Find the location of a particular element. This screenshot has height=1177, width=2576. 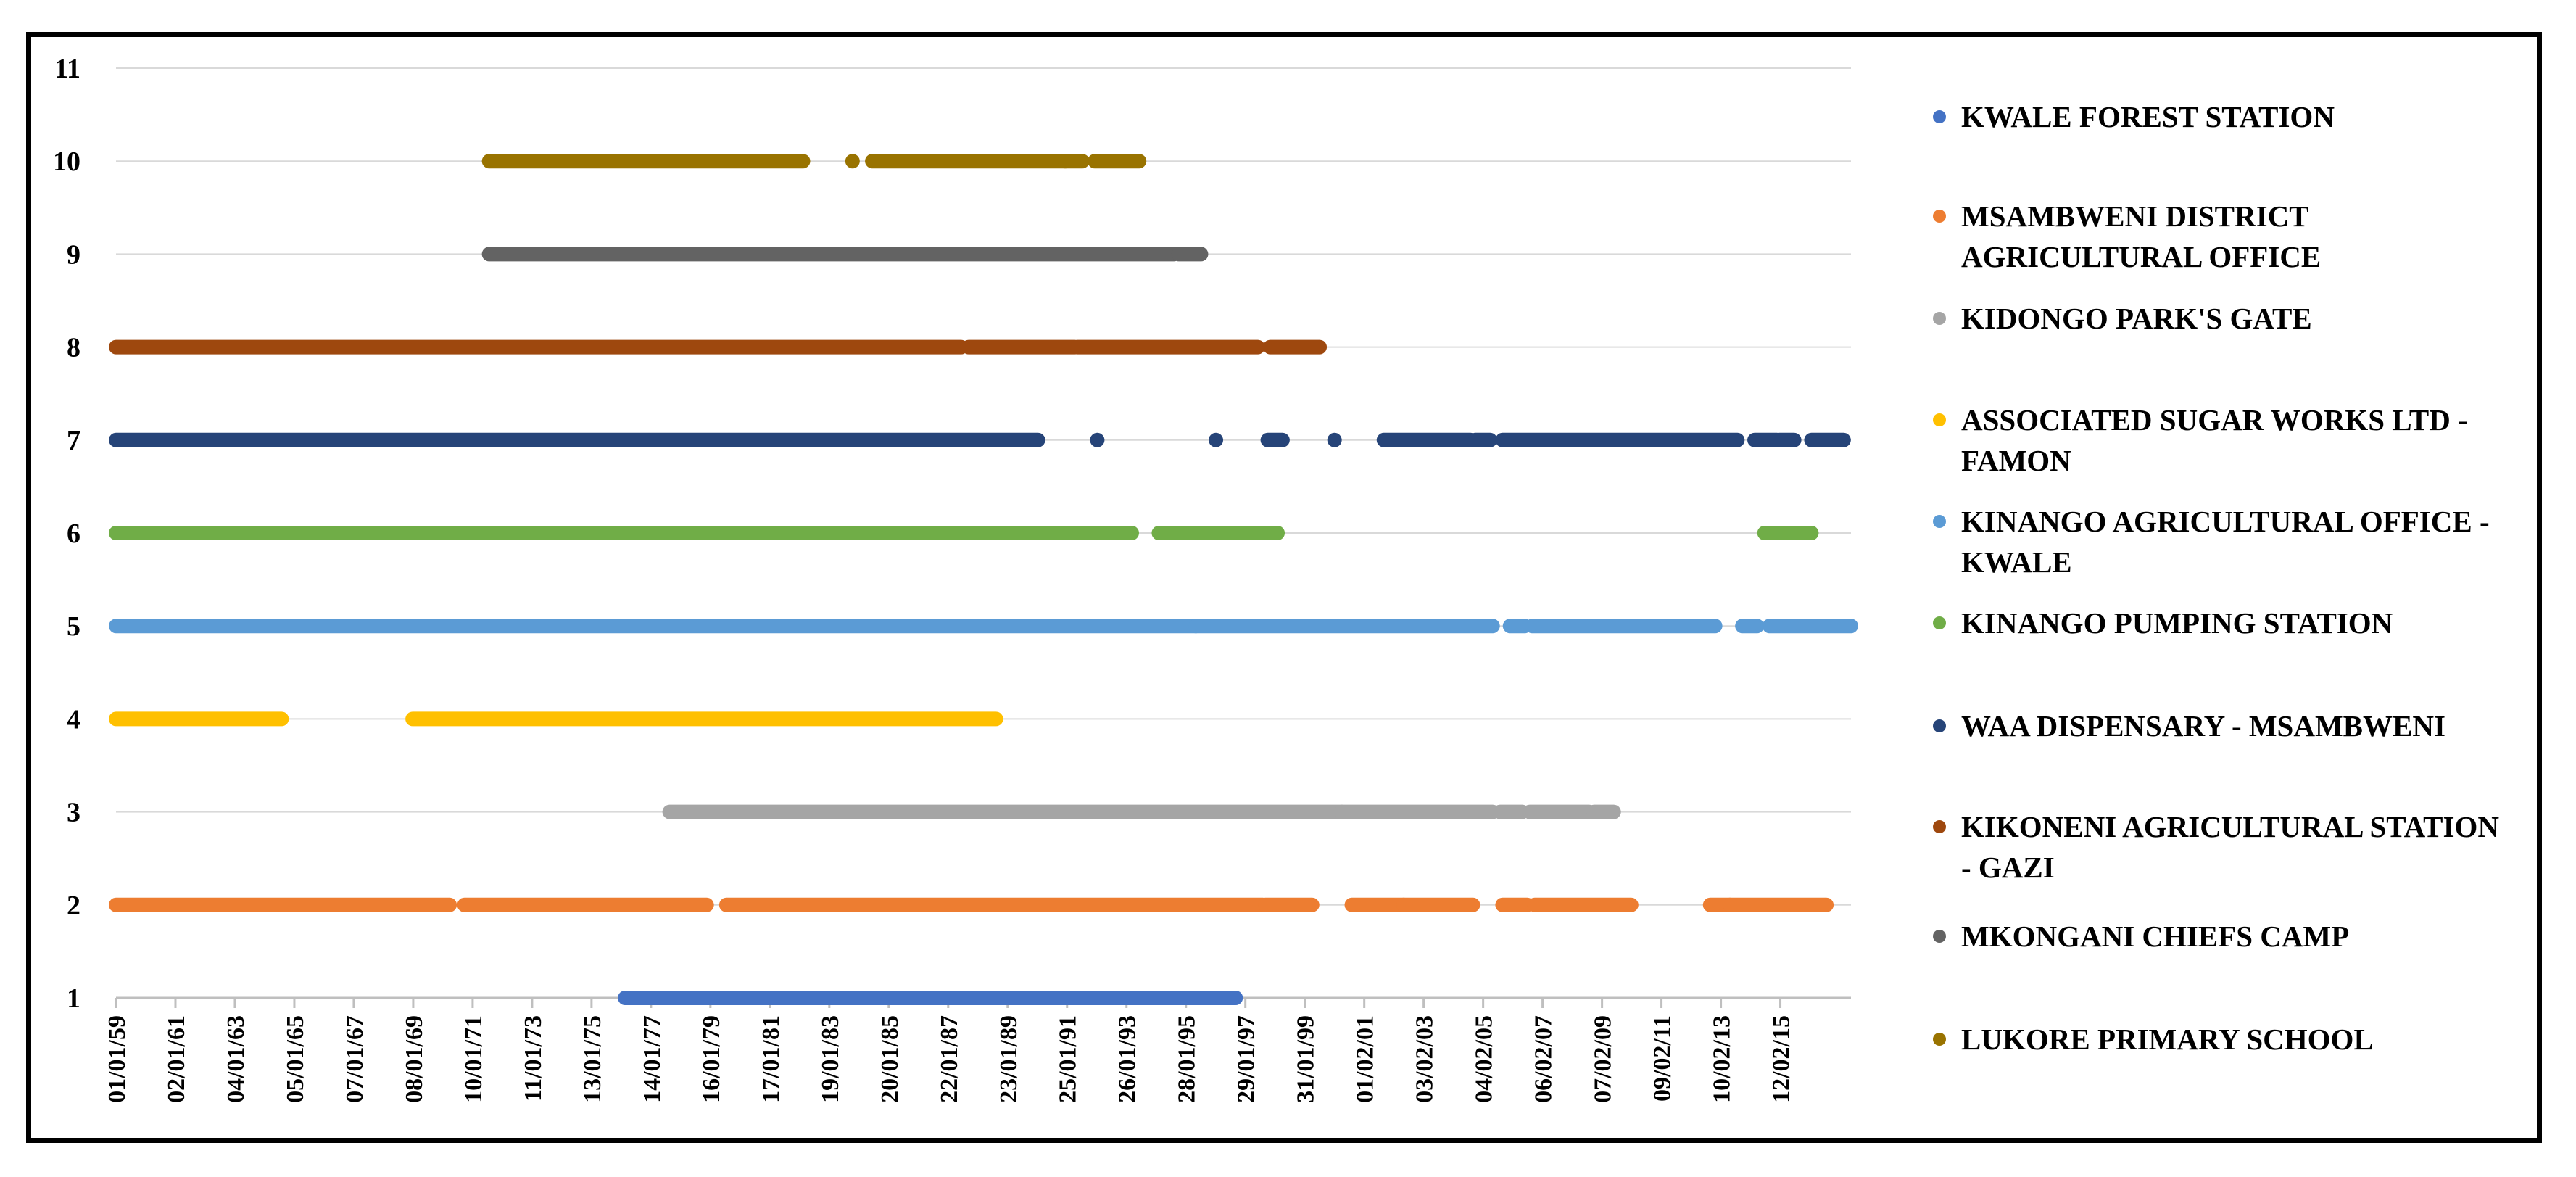

x-tick-label-7: 11/01/73 is located at coordinates (533, 1058).